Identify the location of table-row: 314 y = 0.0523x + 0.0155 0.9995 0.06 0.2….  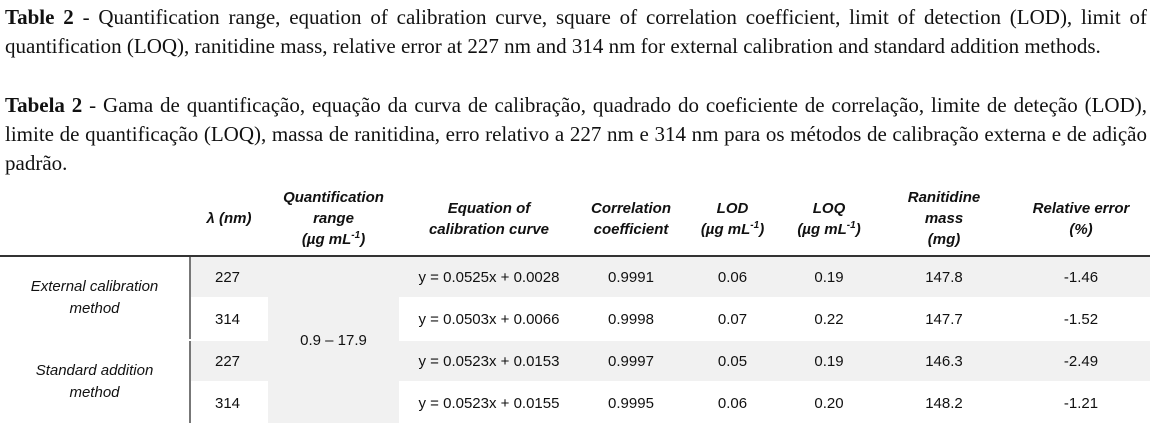
(575, 403).